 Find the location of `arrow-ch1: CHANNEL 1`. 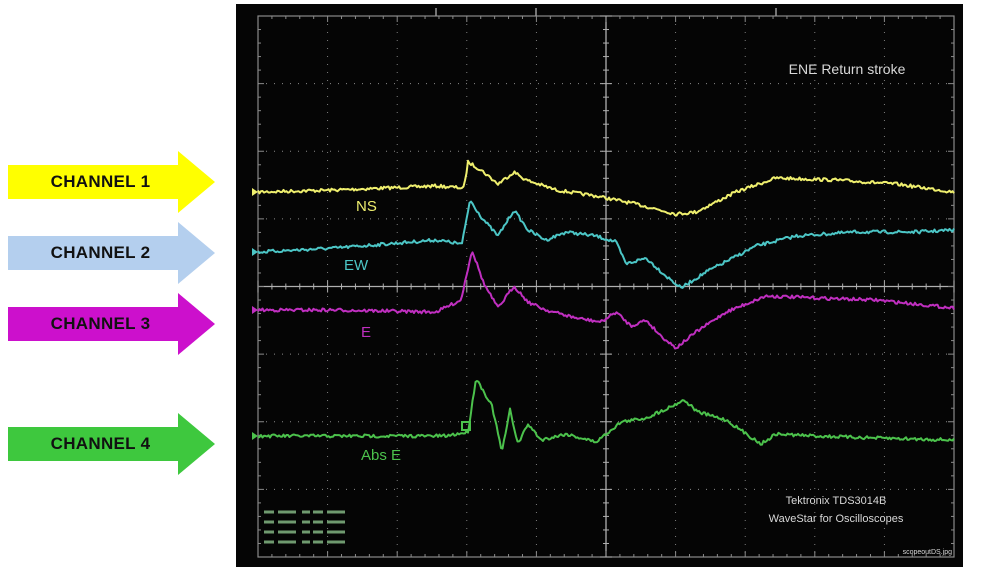

arrow-ch1: CHANNEL 1 is located at coordinates (113, 182).